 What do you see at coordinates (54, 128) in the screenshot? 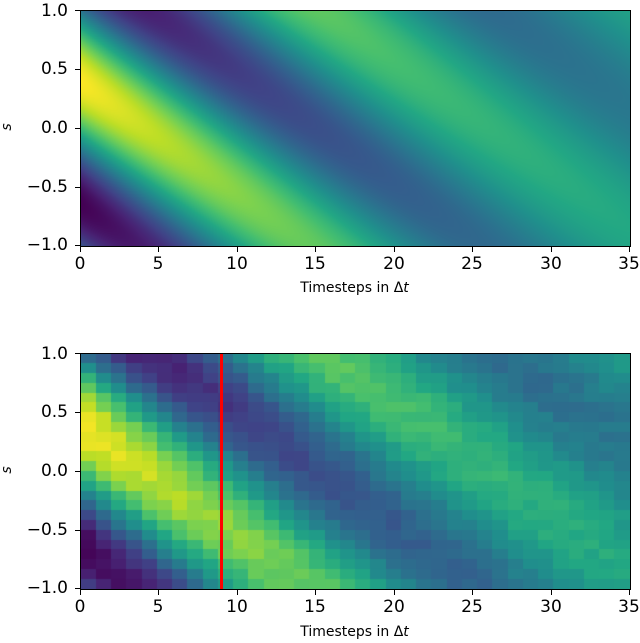
I see `top-ytick-label: 0.0` at bounding box center [54, 128].